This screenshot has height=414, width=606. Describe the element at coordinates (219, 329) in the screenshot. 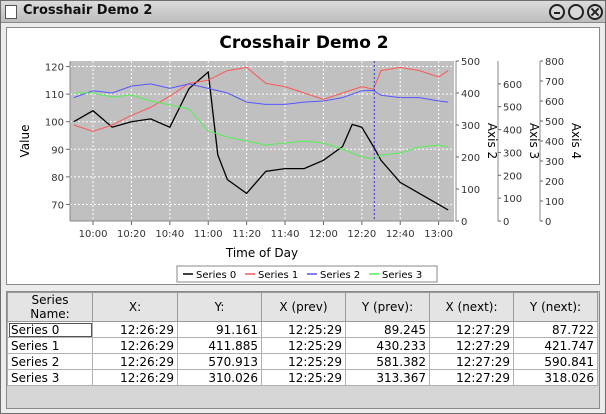

I see `table-cell: 91.161` at that location.